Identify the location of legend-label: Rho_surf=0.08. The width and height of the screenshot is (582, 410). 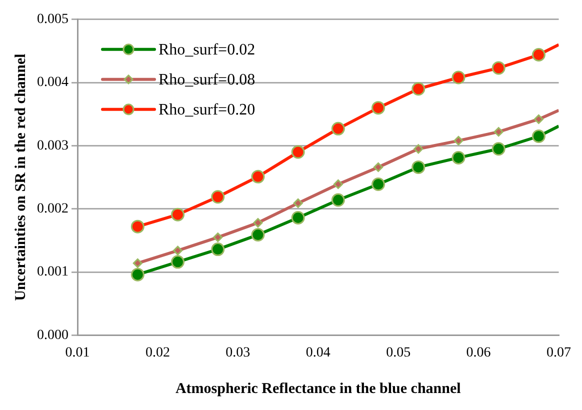
(207, 80).